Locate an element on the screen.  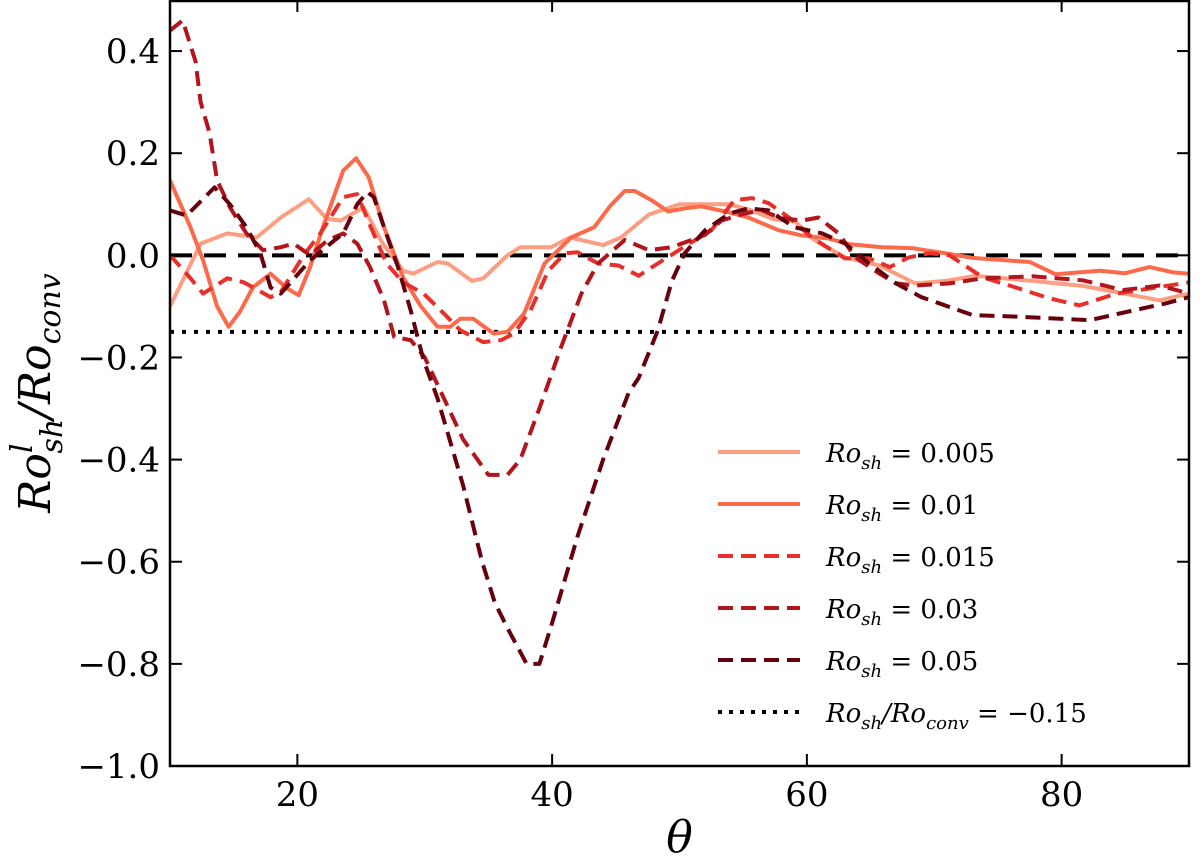
x-tick-label: 40 is located at coordinates (551, 795).